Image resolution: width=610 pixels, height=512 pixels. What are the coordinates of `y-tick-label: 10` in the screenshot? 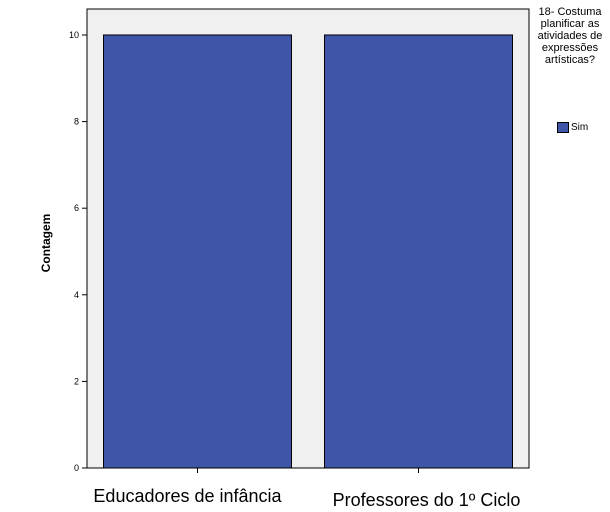 It's located at (74, 35).